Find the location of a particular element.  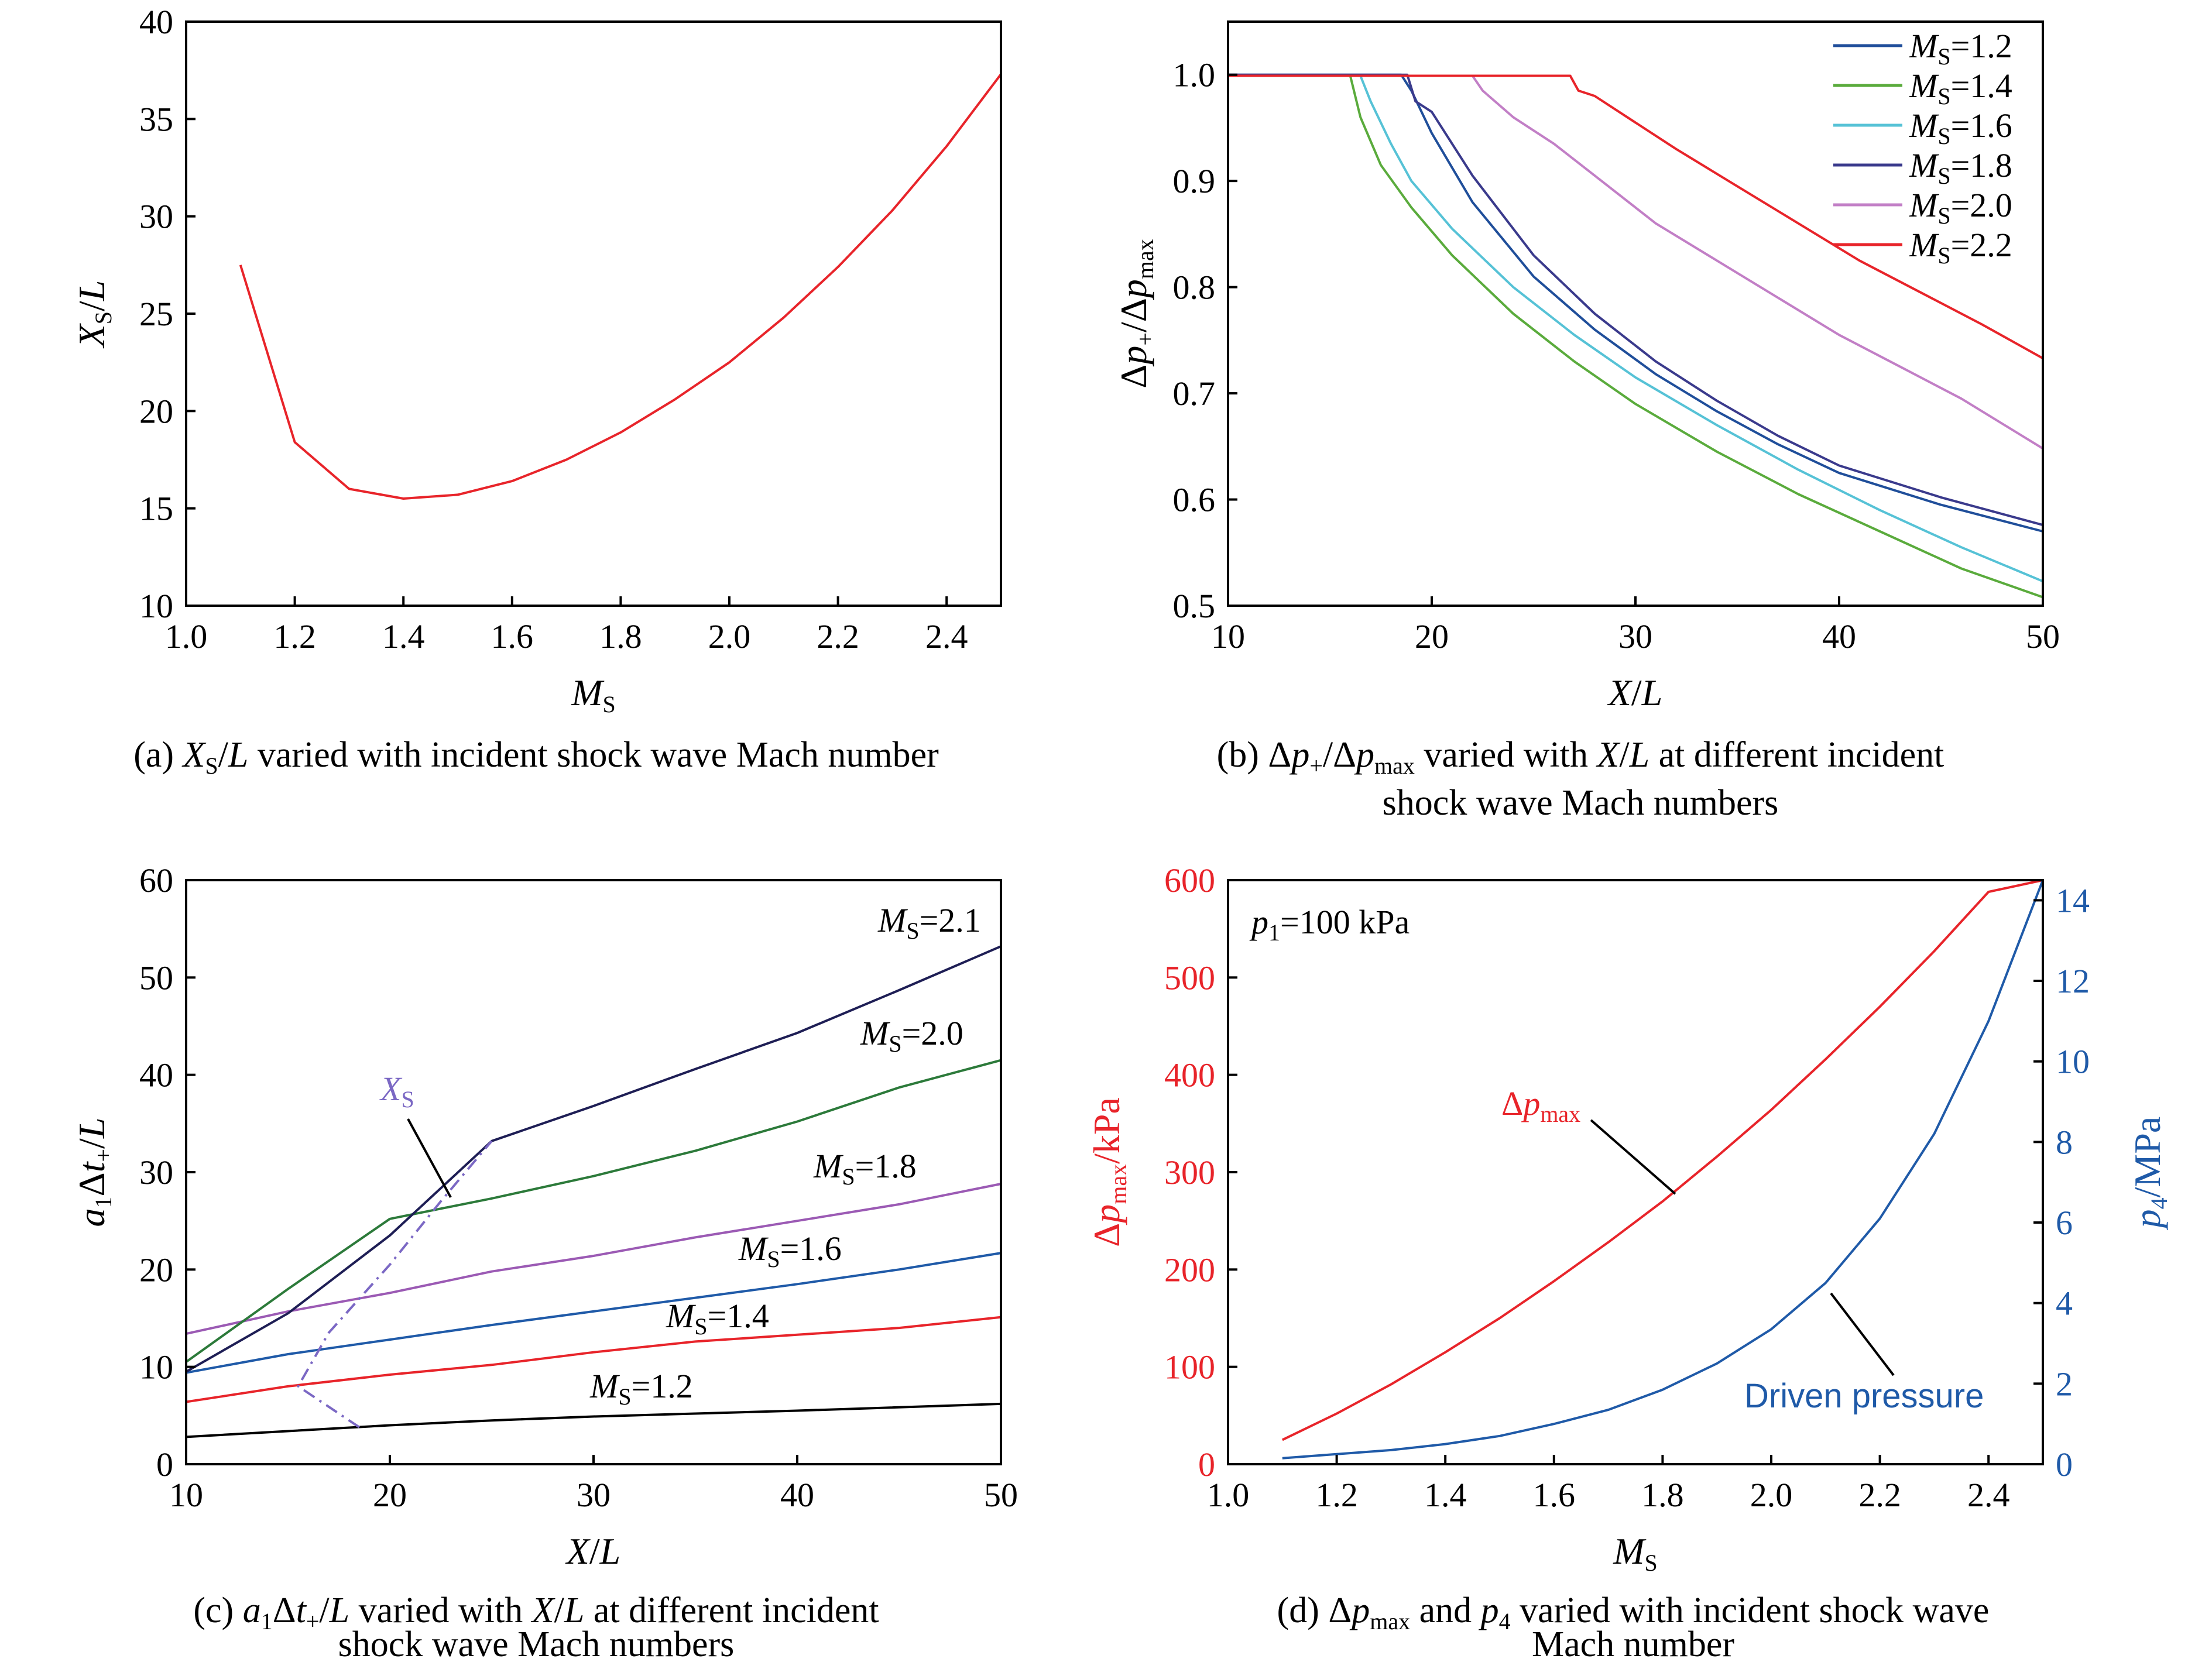

chart-d-right-ytick-label: 2 is located at coordinates (2064, 1384).